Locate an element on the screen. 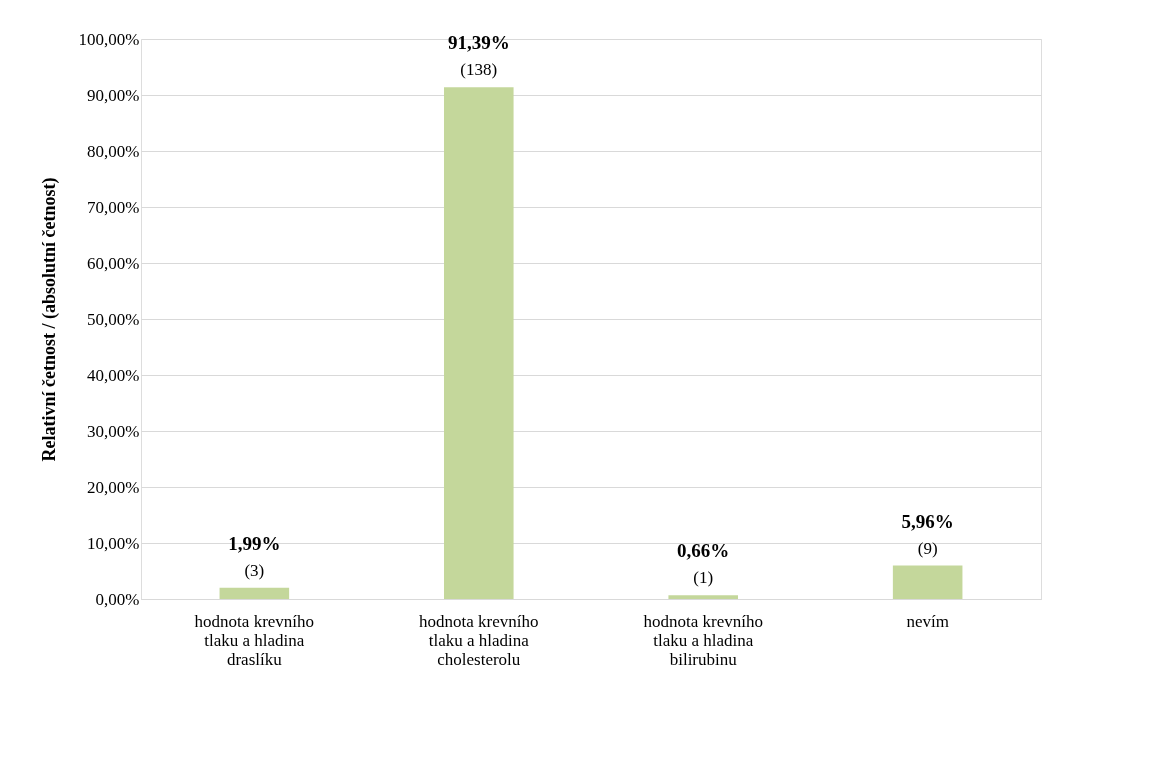 The height and width of the screenshot is (771, 1170). y-tick-label: 60,00% is located at coordinates (113, 263).